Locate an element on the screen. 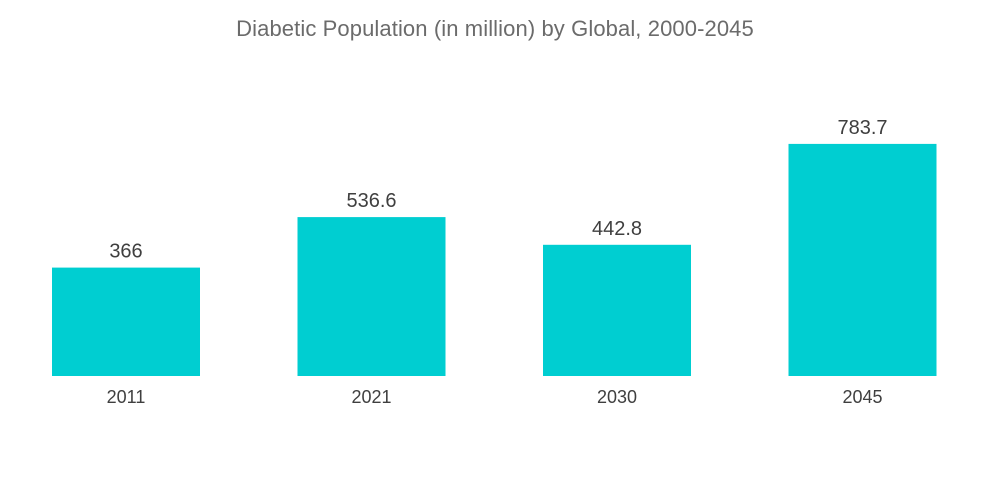  x-tick-label-2021: 2021 is located at coordinates (371, 397).